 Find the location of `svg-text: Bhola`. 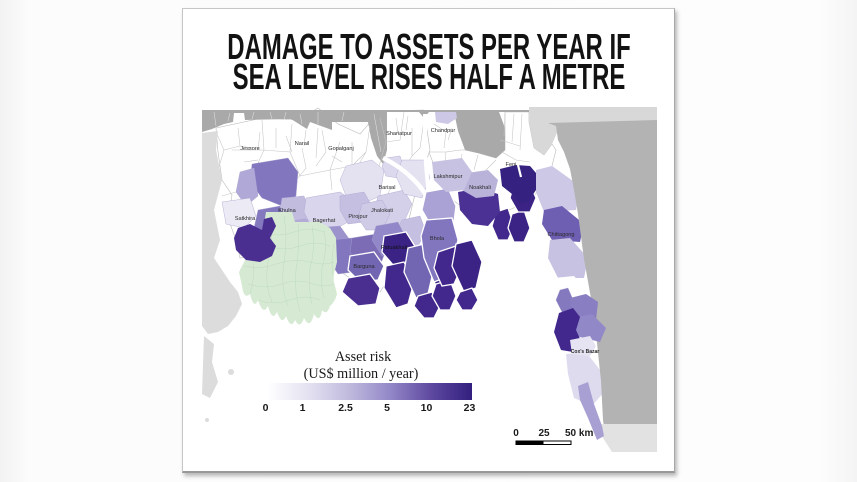

svg-text: Bhola is located at coordinates (437, 239).